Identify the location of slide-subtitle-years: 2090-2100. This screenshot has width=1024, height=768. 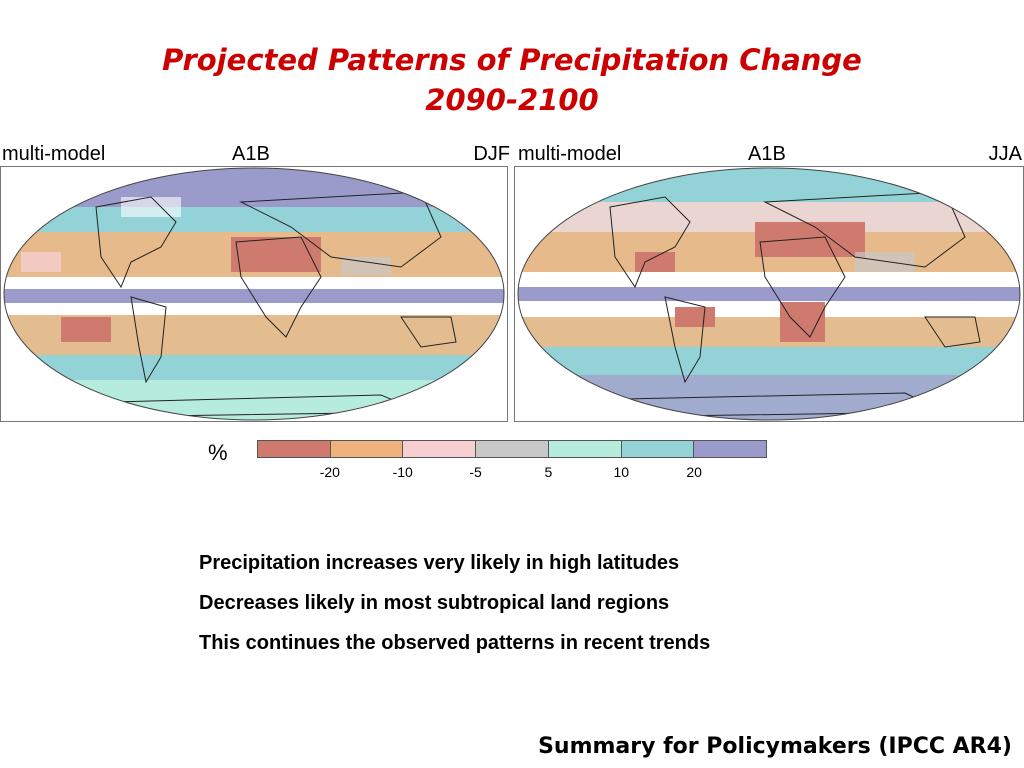
(512, 100).